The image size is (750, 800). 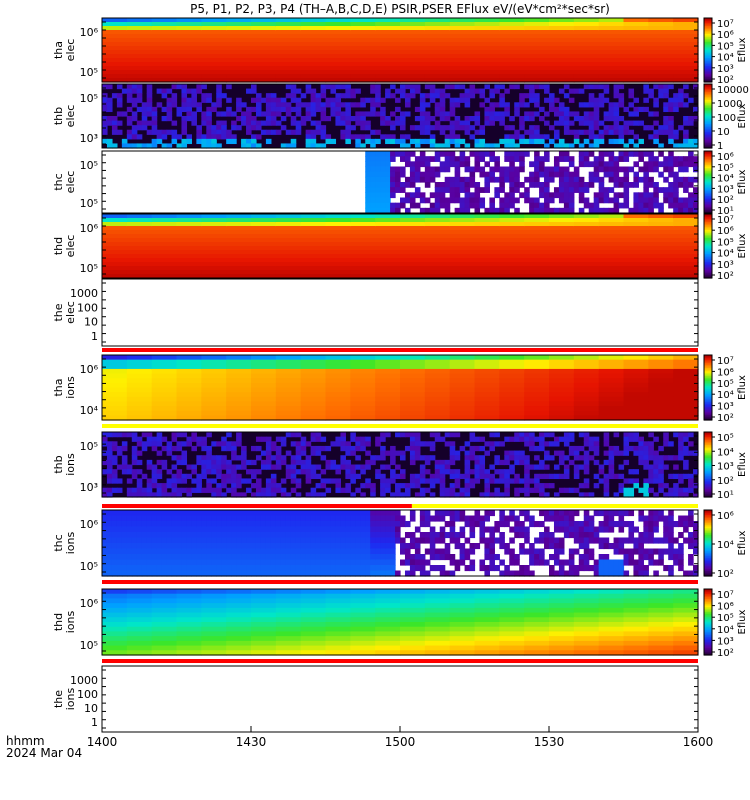 What do you see at coordinates (708, 35) in the screenshot?
I see `tha-elec-colorbar-step` at bounding box center [708, 35].